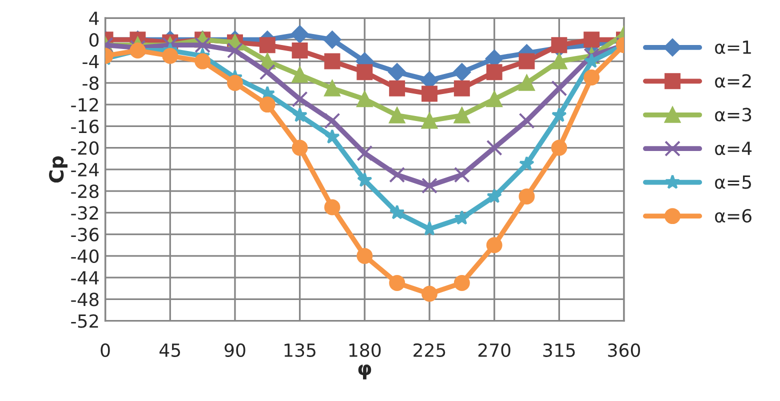 The width and height of the screenshot is (780, 401). What do you see at coordinates (85, 299) in the screenshot?
I see `y-tick-label: -48` at bounding box center [85, 299].